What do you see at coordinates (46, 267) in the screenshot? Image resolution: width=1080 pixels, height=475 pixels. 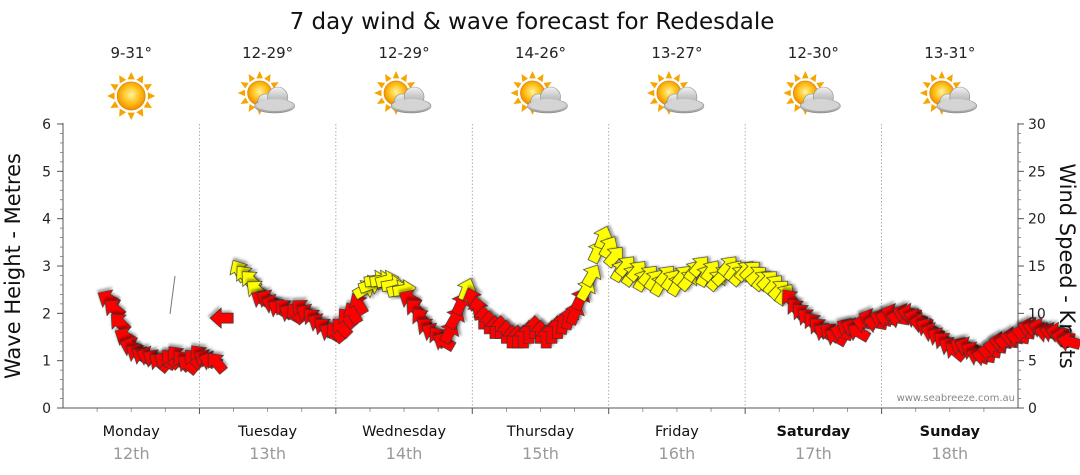 I see `left-tick-label: 3` at bounding box center [46, 267].